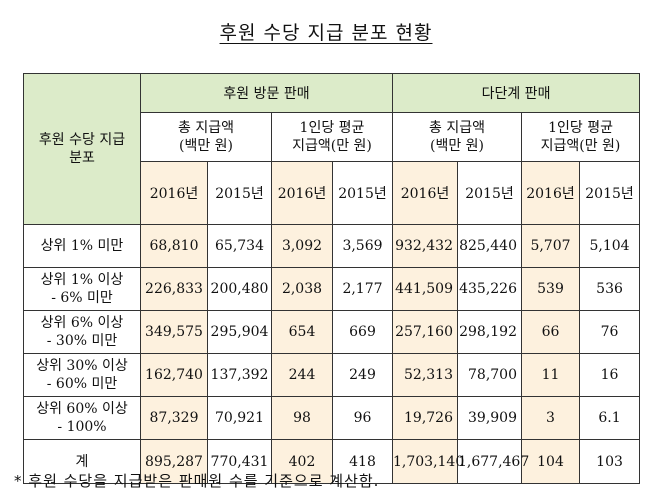 The width and height of the screenshot is (652, 497). Describe the element at coordinates (302, 246) in the screenshot. I see `table-cell: 3,092` at that location.